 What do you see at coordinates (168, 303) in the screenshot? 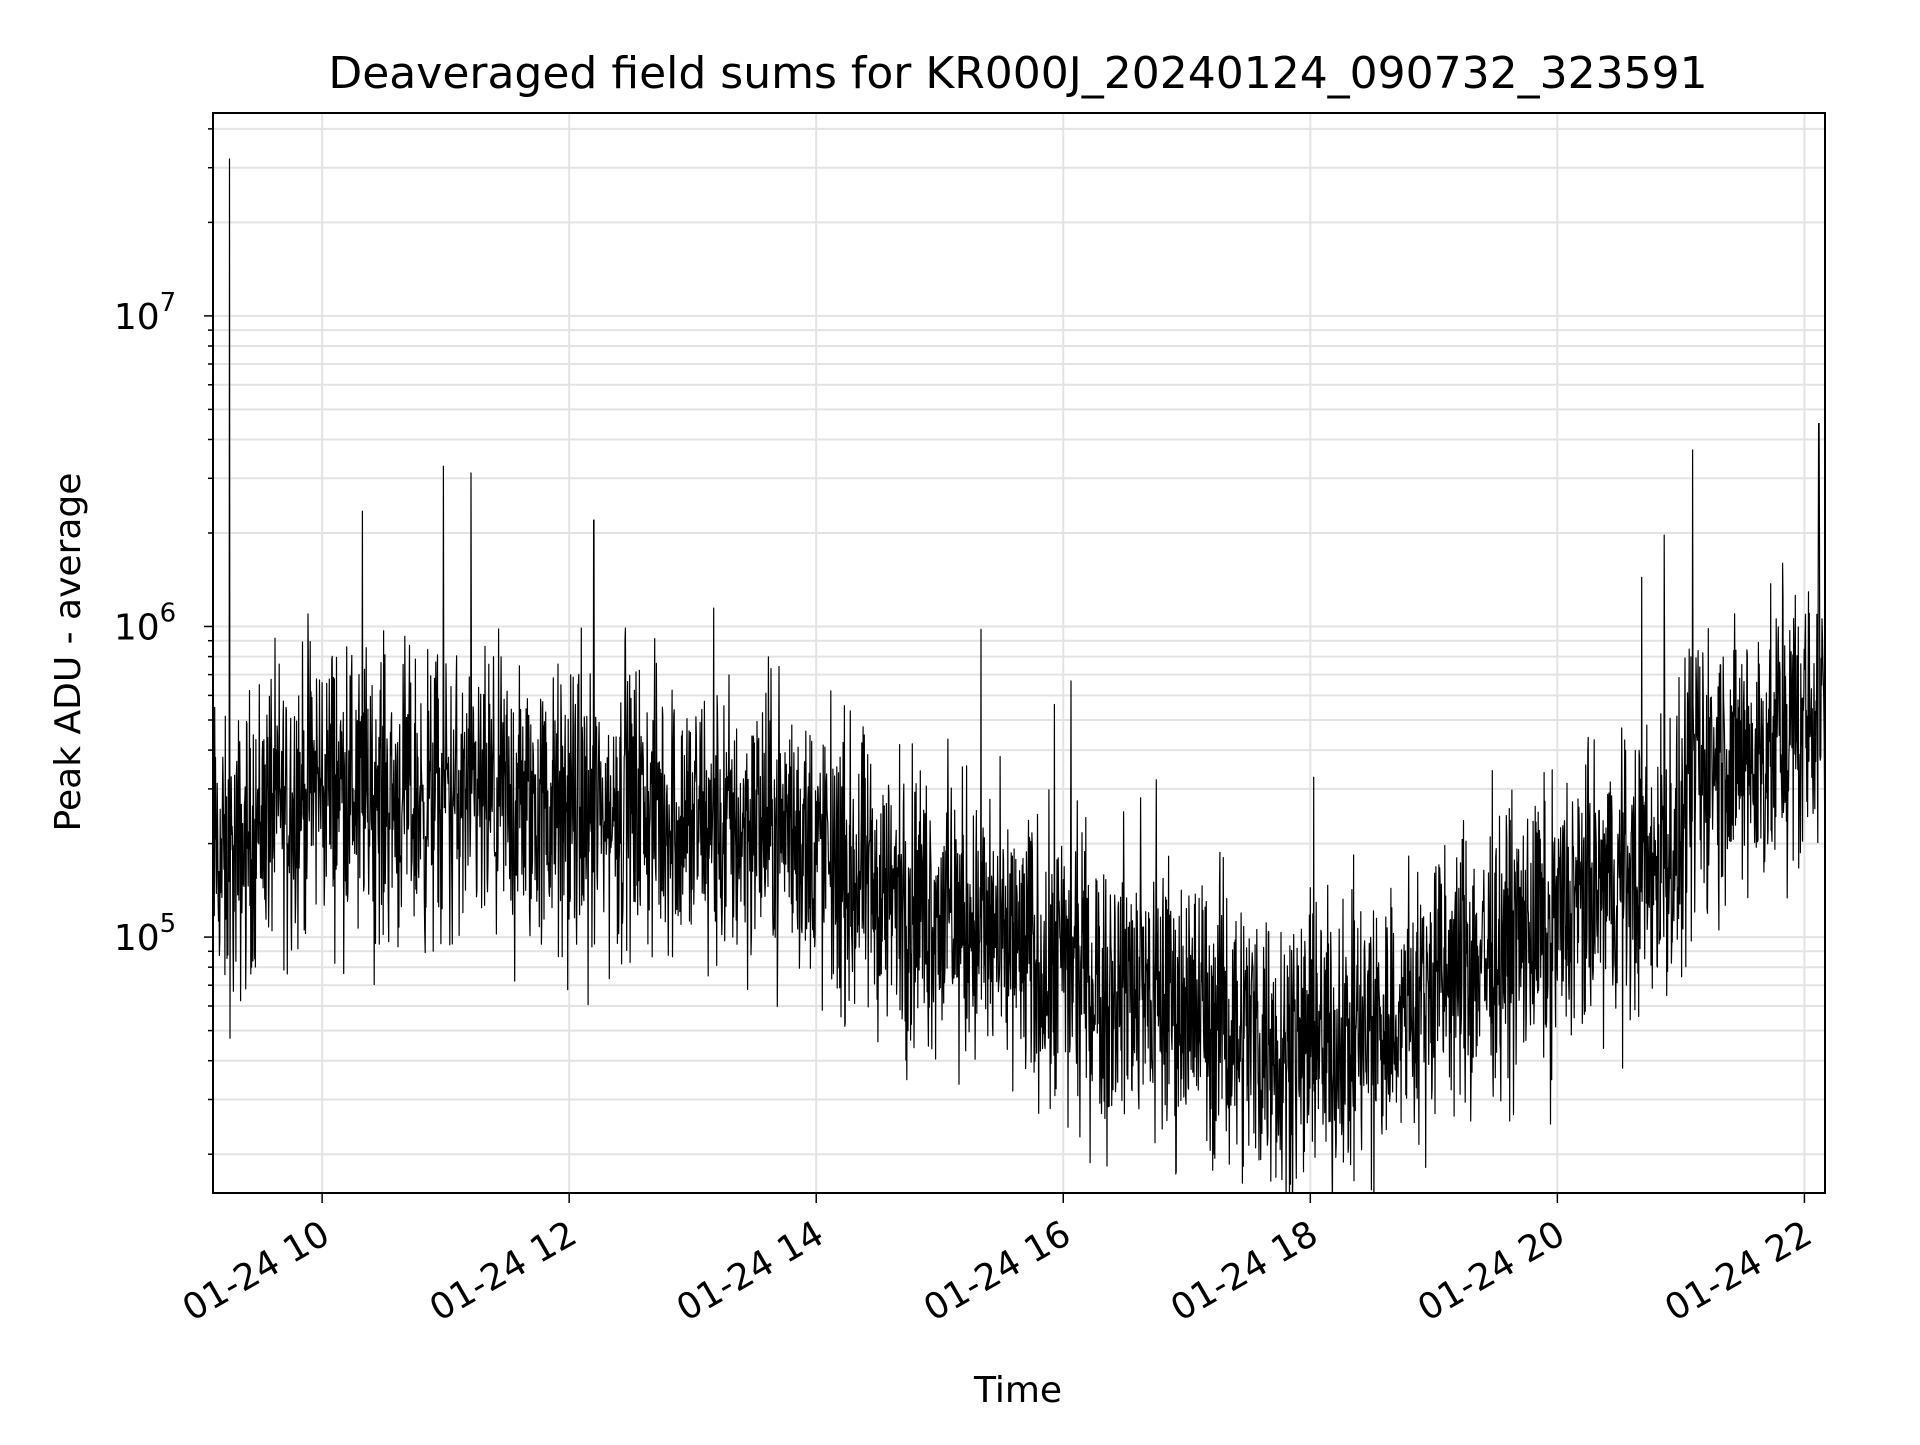
I see `y-tick-exponent: 7` at bounding box center [168, 303].